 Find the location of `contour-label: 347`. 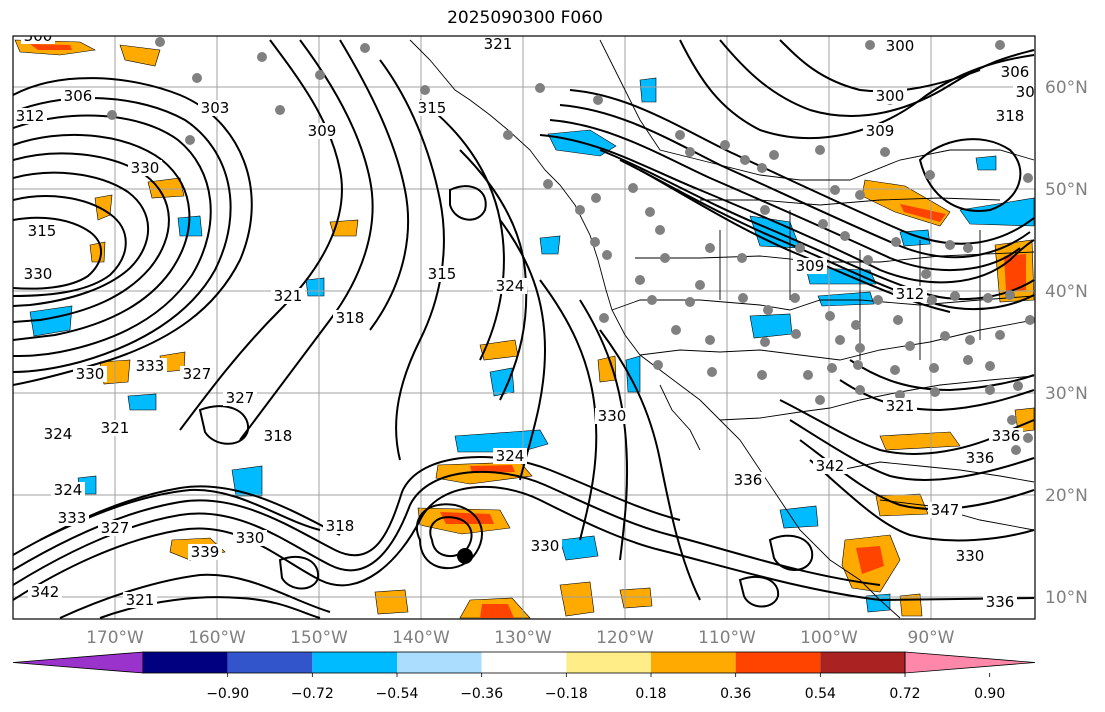

contour-label: 347 is located at coordinates (945, 510).